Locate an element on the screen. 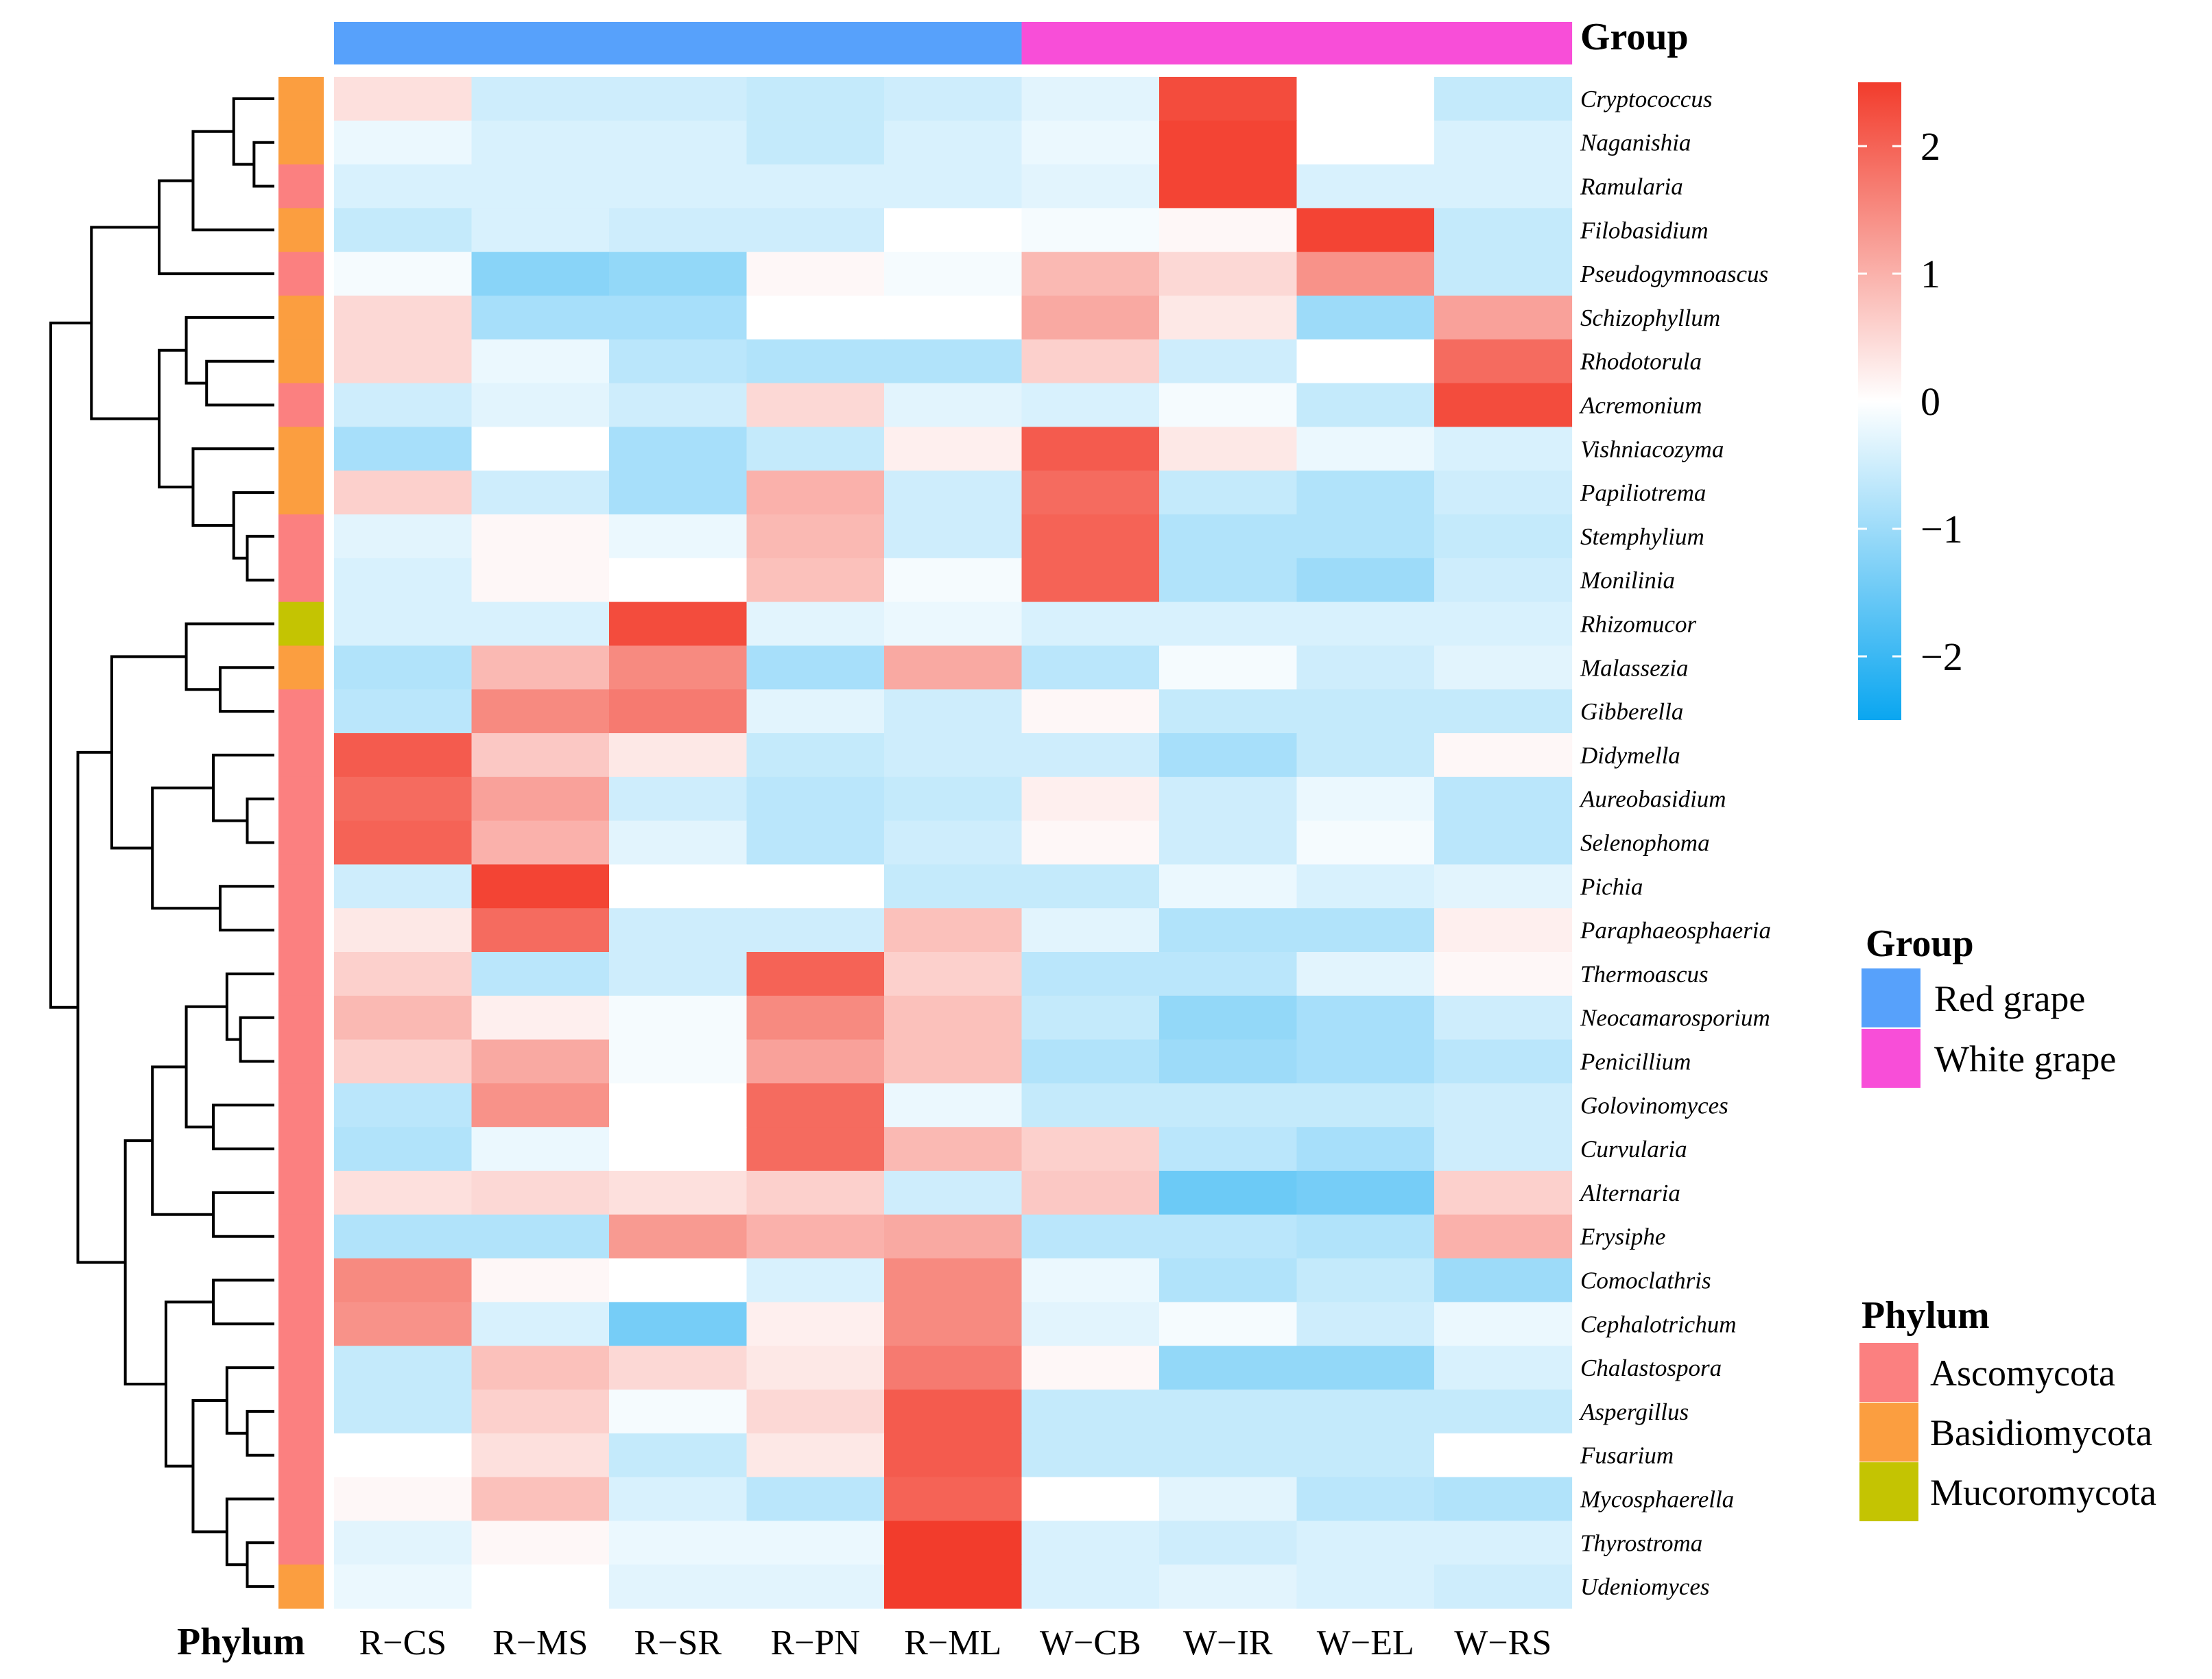 The height and width of the screenshot is (1679, 2212). row-label: Cephalotrichum is located at coordinates (1658, 1324).